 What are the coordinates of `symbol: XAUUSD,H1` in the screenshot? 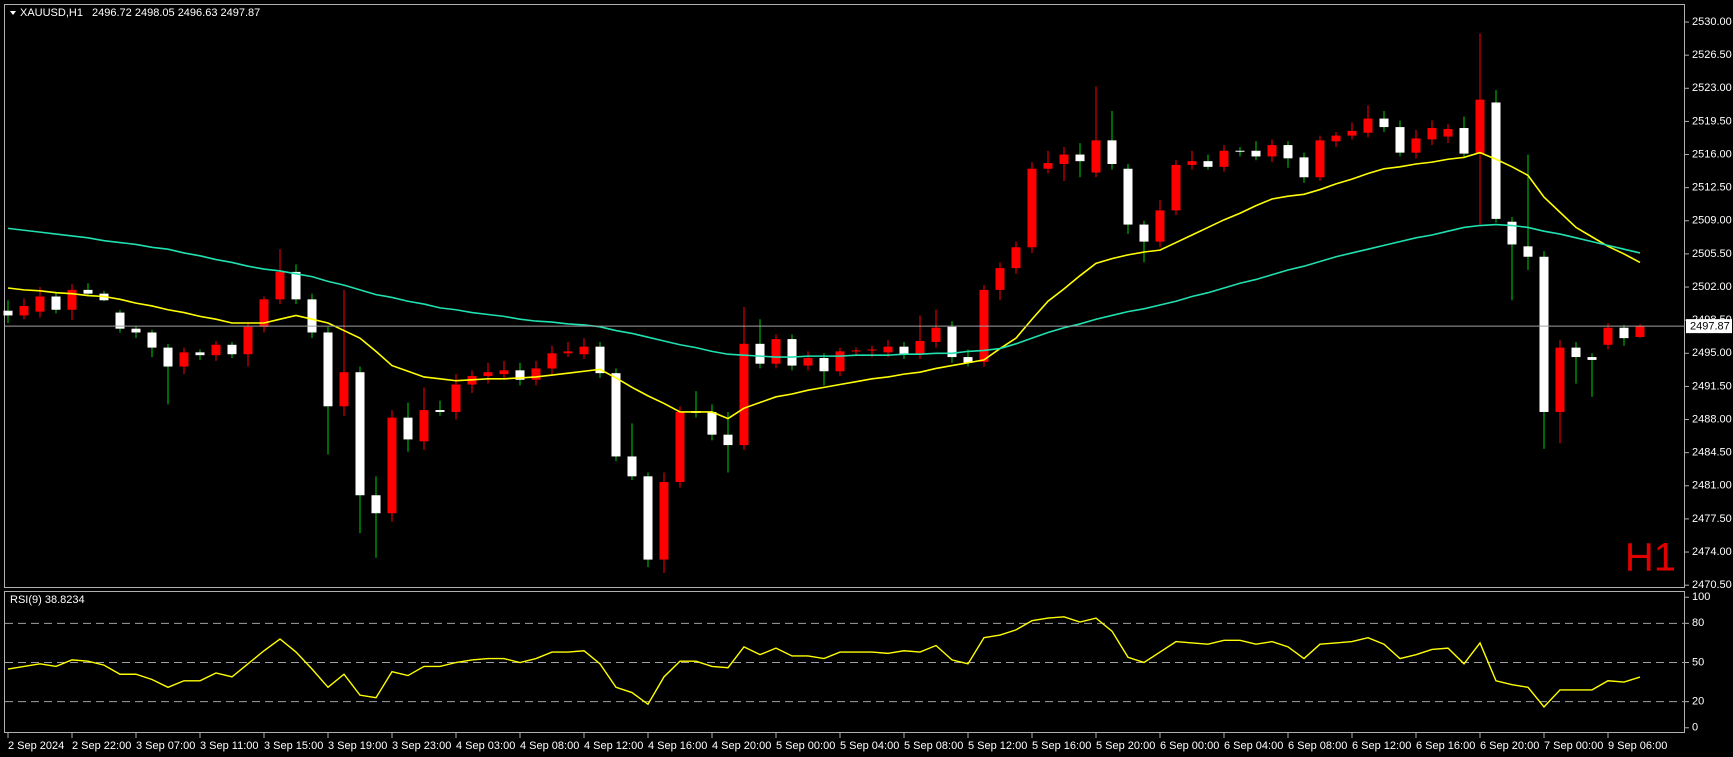 It's located at (51, 13).